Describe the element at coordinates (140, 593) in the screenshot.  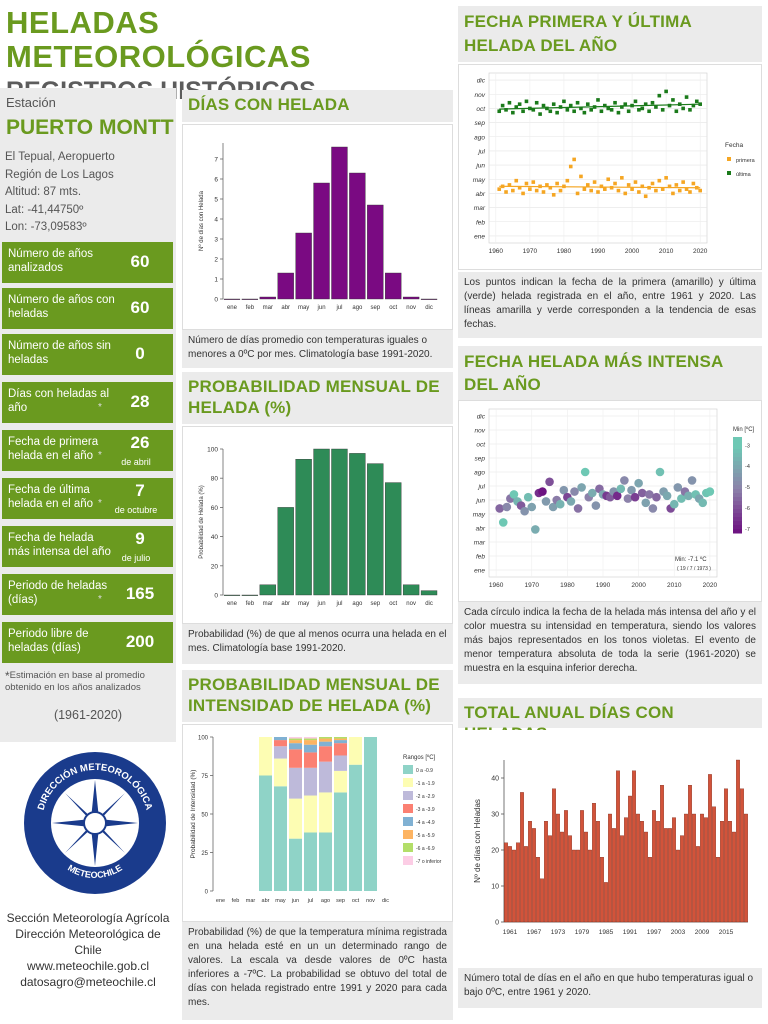
I see `stat-value: 165` at that location.